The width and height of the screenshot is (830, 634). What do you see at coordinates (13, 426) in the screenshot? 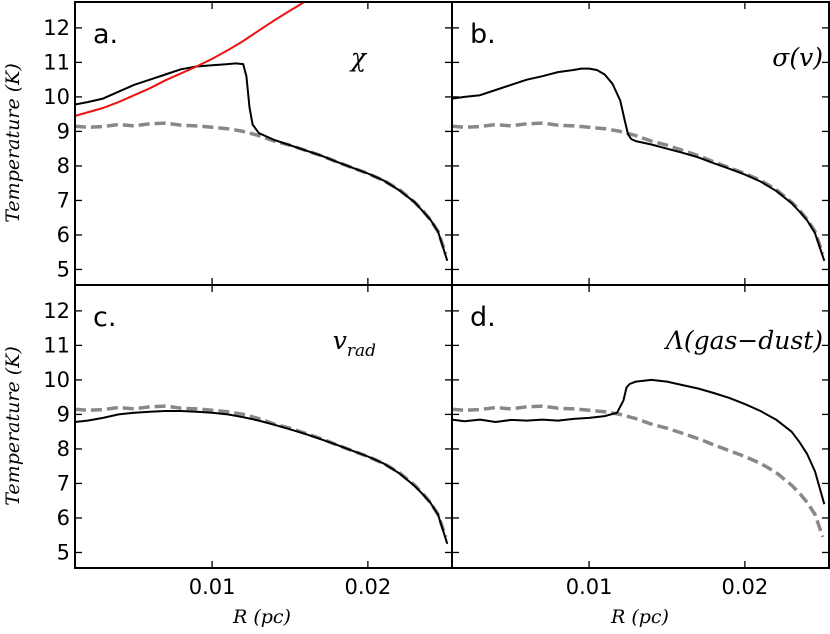
I see `y-axis-label-bottom: Temperature (K)` at bounding box center [13, 426].